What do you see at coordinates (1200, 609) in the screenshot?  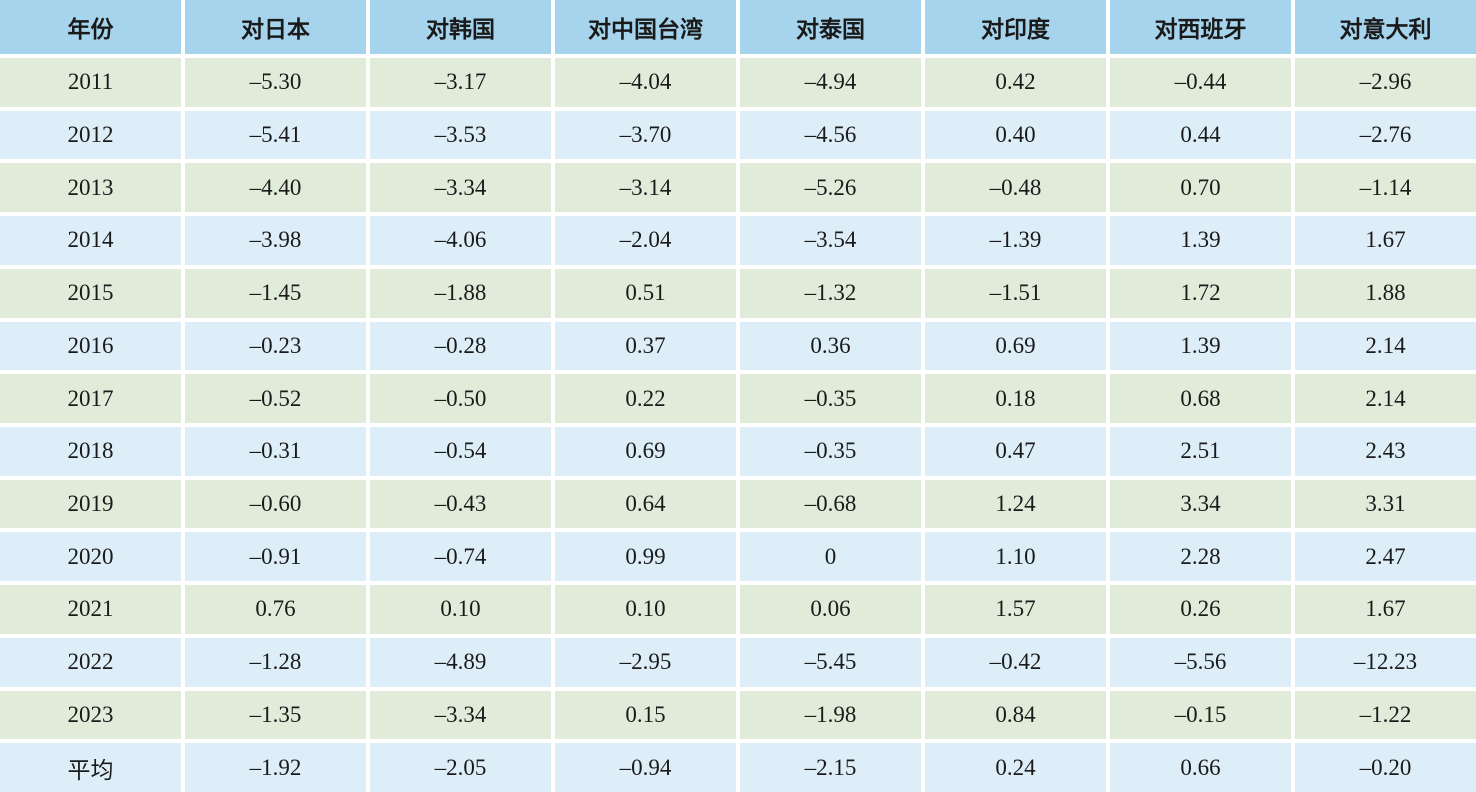 I see `value-cell: 0.26` at bounding box center [1200, 609].